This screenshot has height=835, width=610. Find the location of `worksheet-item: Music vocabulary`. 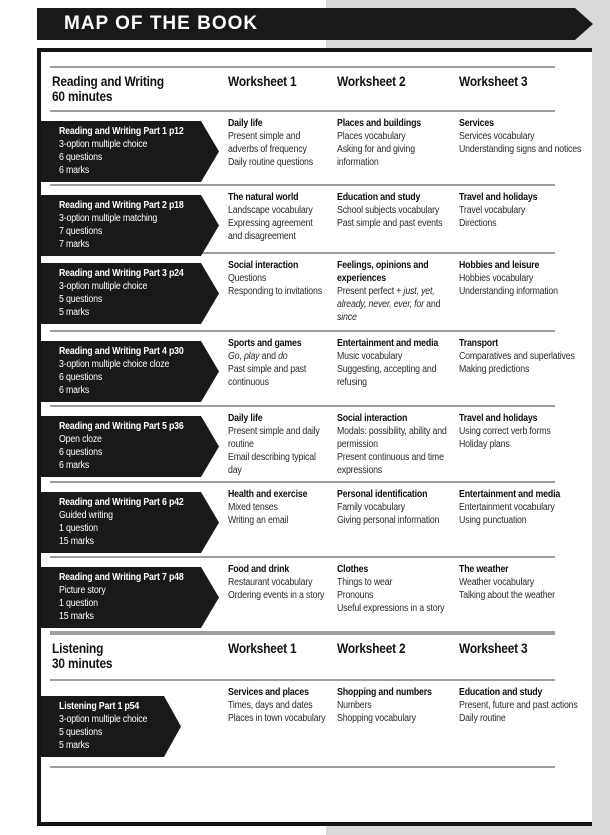

worksheet-item: Music vocabulary is located at coordinates (370, 356).